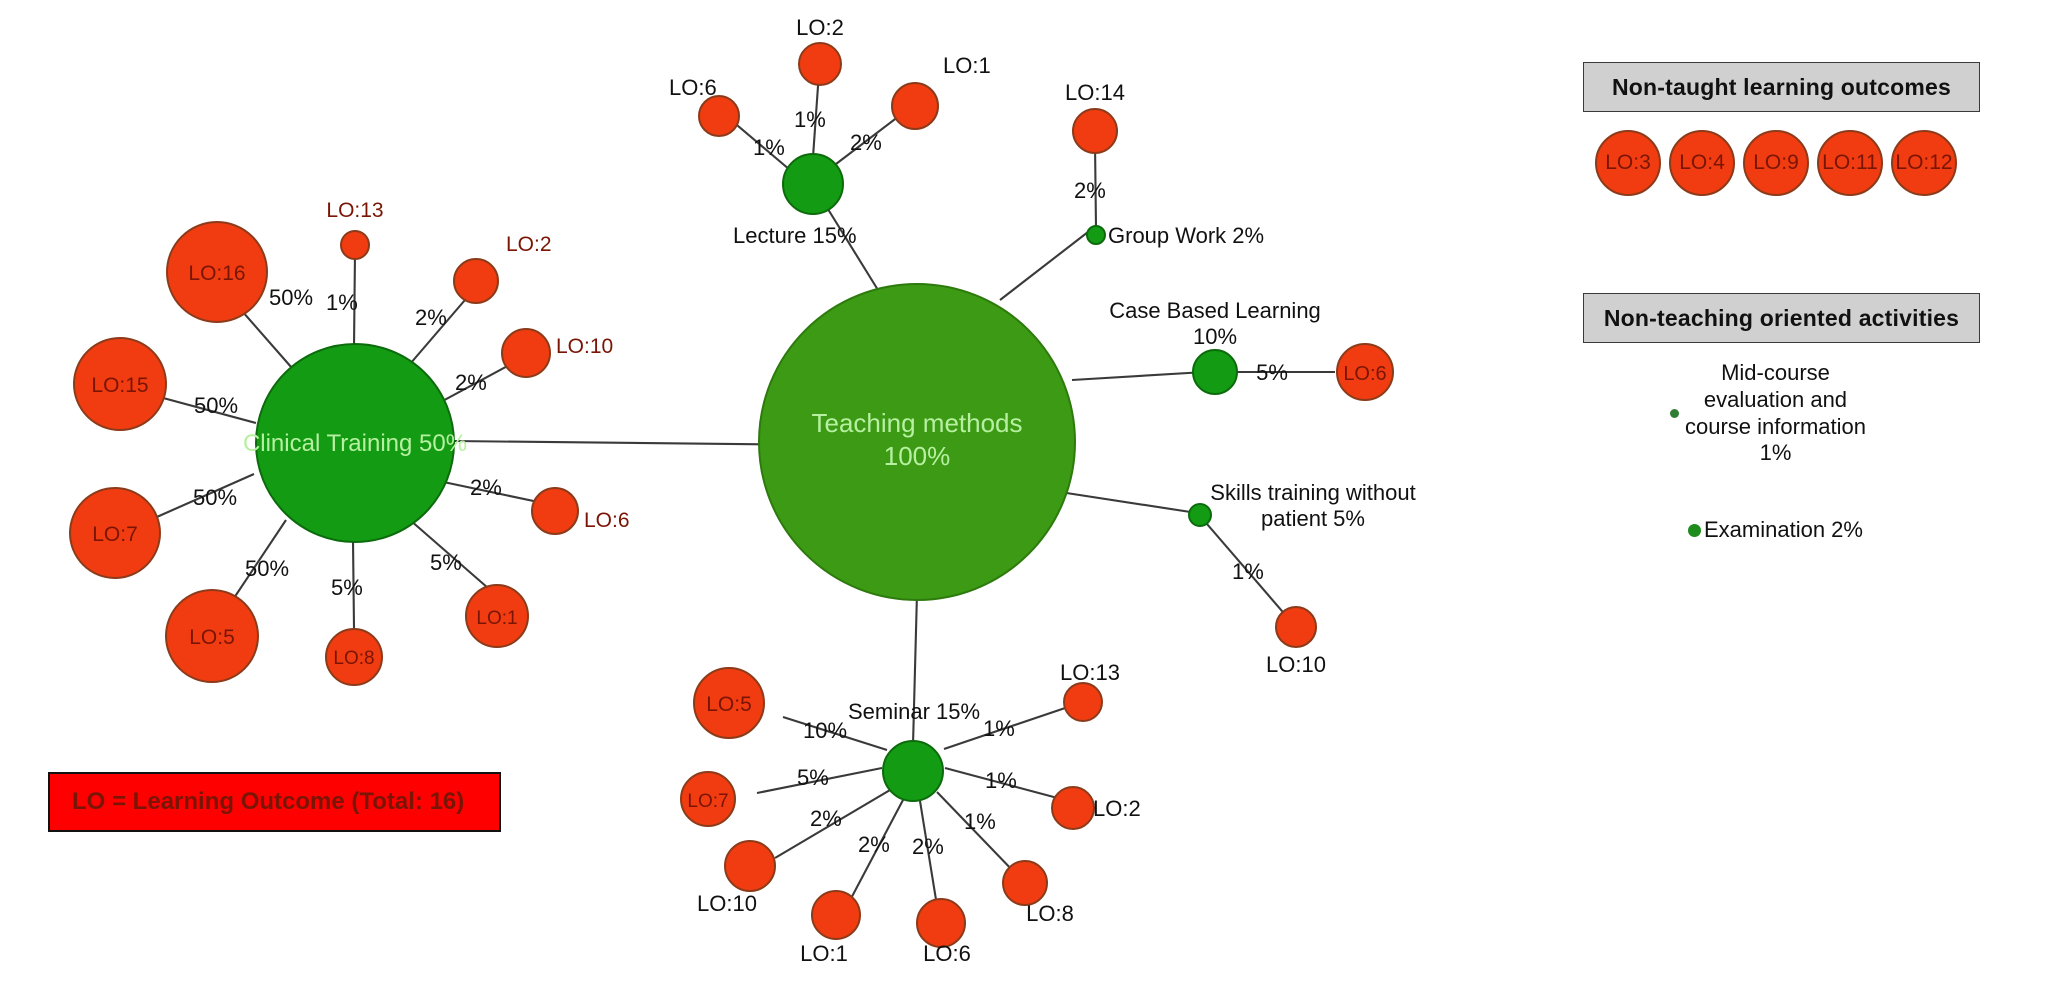 Image resolution: width=2059 pixels, height=1001 pixels. I want to click on activity-line-4: 1%, so click(1775, 453).